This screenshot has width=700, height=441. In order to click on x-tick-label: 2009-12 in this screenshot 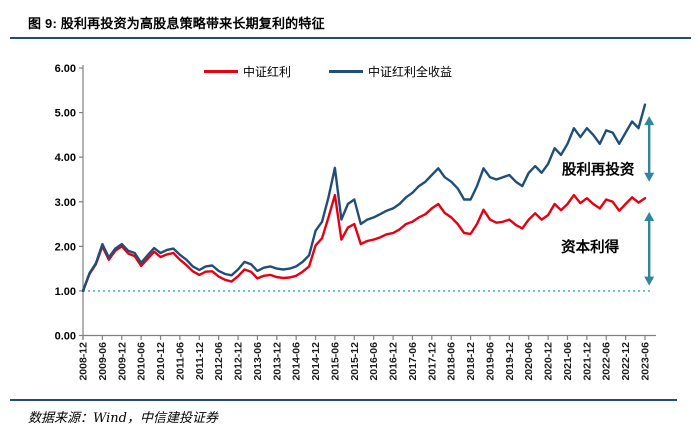, I will do `click(122, 361)`.